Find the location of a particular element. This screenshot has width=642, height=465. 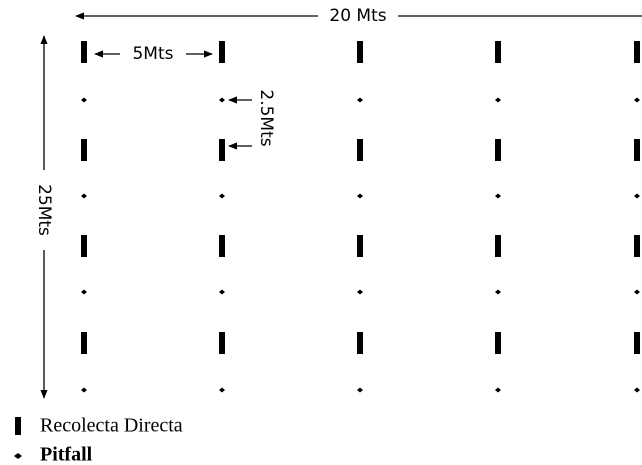

width-label: 20 Mts is located at coordinates (357, 16).